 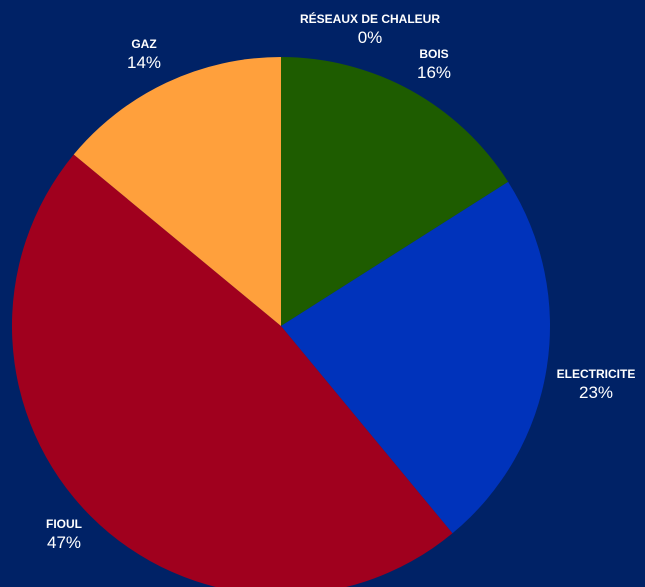 What do you see at coordinates (144, 62) in the screenshot?
I see `slice-value-gaz: 14%` at bounding box center [144, 62].